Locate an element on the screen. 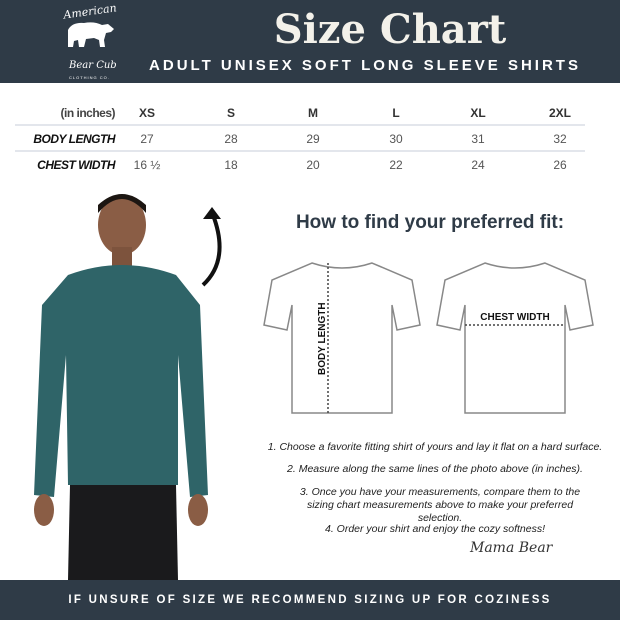  cell: 30 is located at coordinates (396, 139).